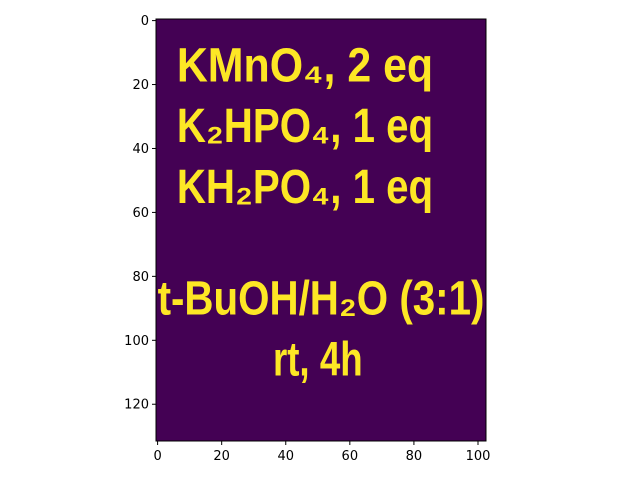 The height and width of the screenshot is (480, 640). Describe the element at coordinates (136, 341) in the screenshot. I see `y-tick-label: 100` at that location.